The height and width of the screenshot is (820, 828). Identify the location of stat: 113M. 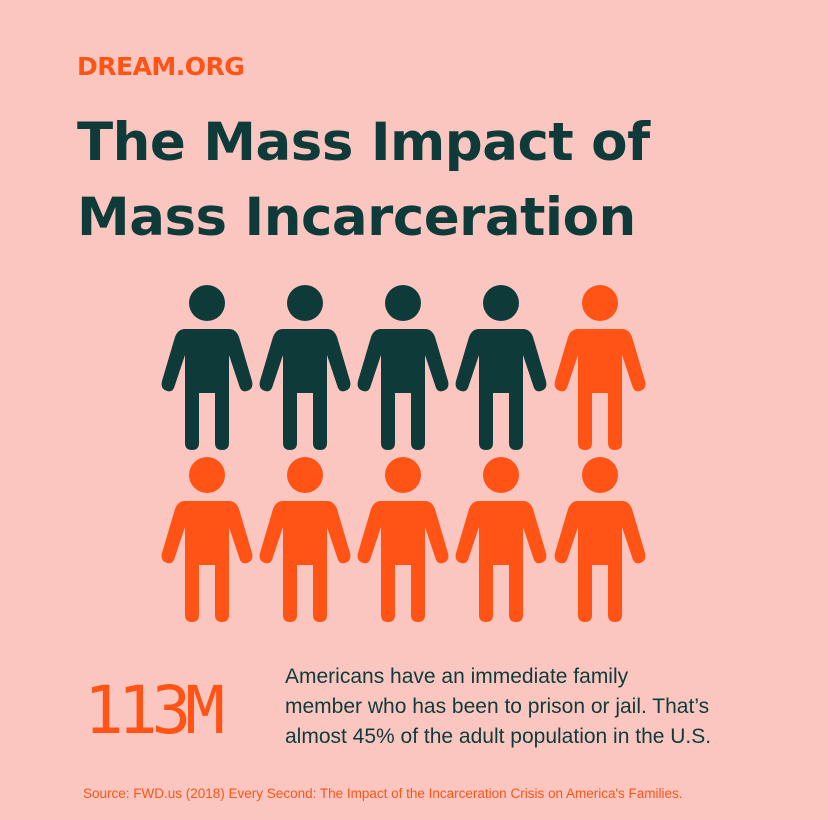
(153, 710).